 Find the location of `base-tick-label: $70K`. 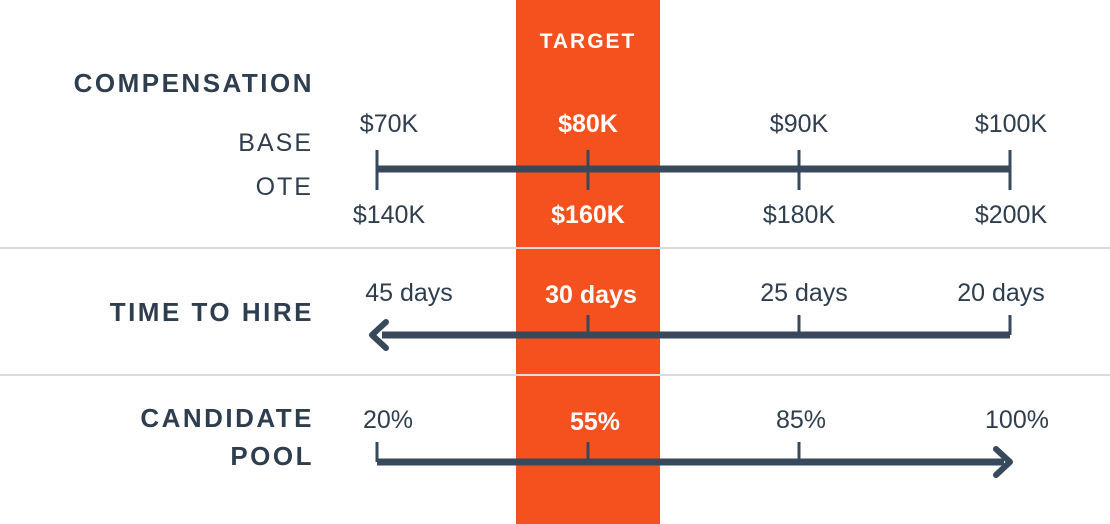

base-tick-label: $70K is located at coordinates (389, 124).